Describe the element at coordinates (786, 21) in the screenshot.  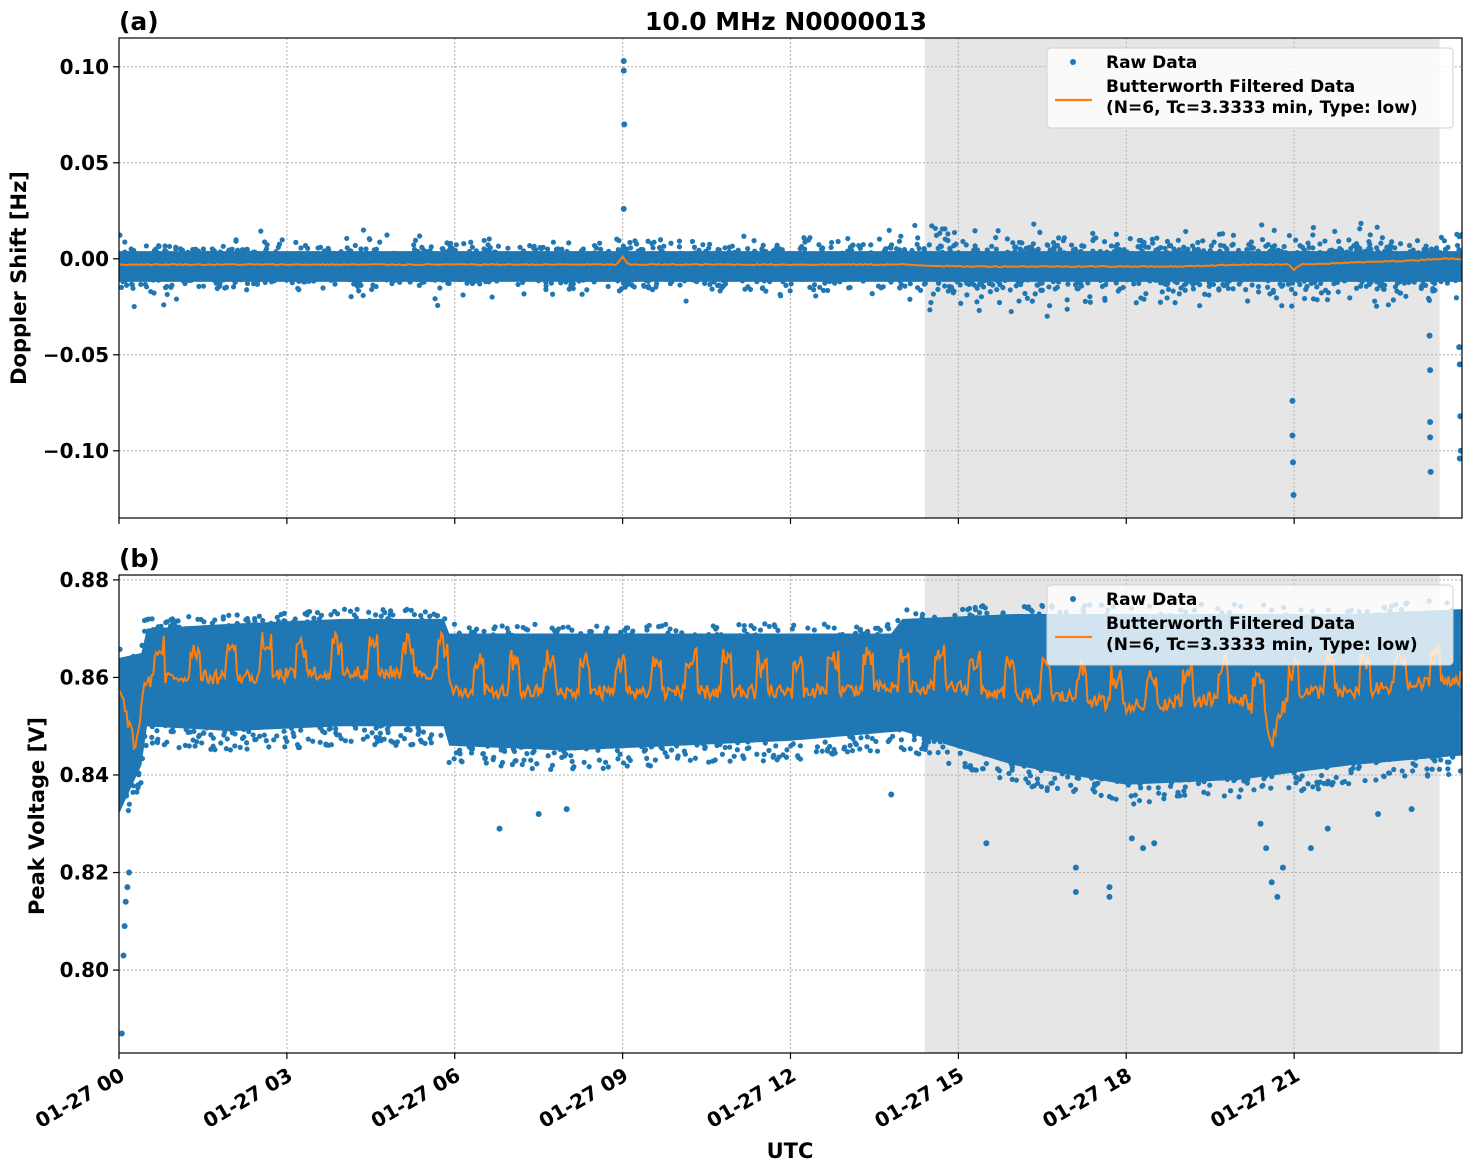
I see `chart-title: 10.0 MHz N0000013` at that location.